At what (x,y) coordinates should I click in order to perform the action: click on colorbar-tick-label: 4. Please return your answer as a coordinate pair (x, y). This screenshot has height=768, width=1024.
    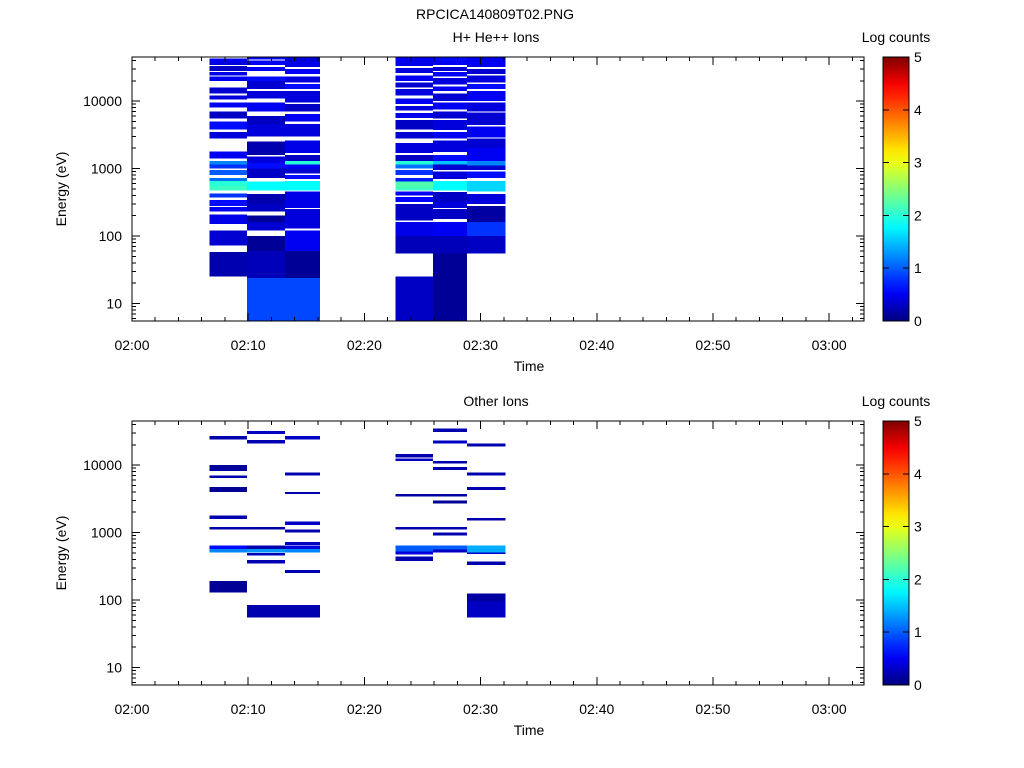
    Looking at the image, I should click on (918, 110).